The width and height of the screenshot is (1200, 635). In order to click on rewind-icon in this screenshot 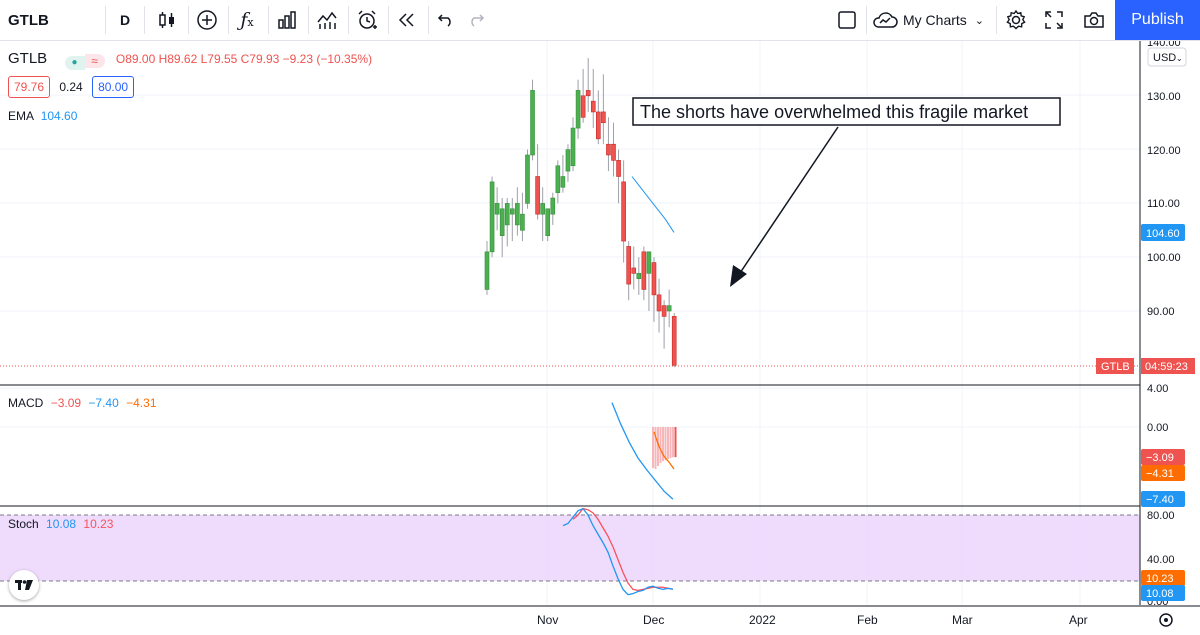, I will do `click(406, 20)`.